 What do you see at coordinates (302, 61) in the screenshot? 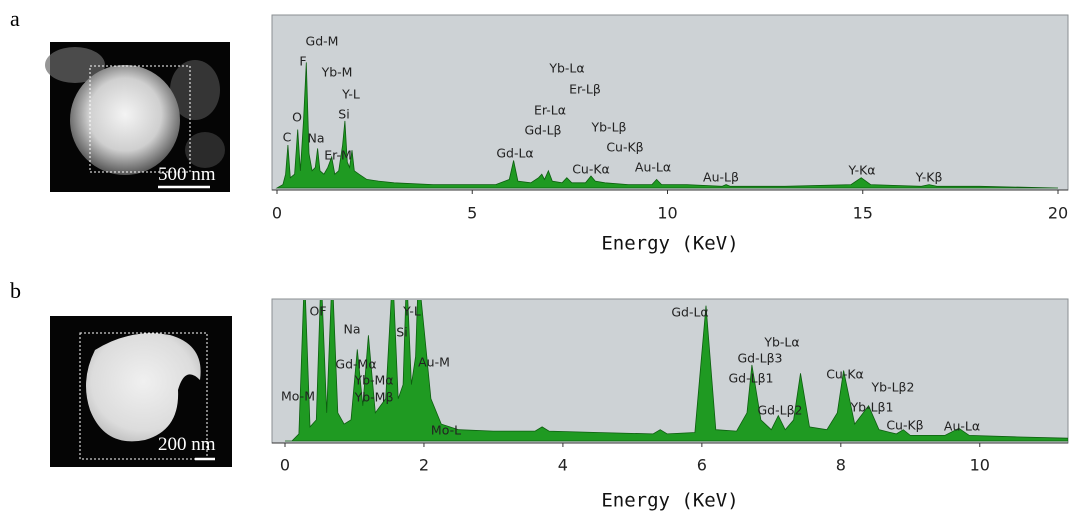
I see `peak-label: F` at bounding box center [302, 61].